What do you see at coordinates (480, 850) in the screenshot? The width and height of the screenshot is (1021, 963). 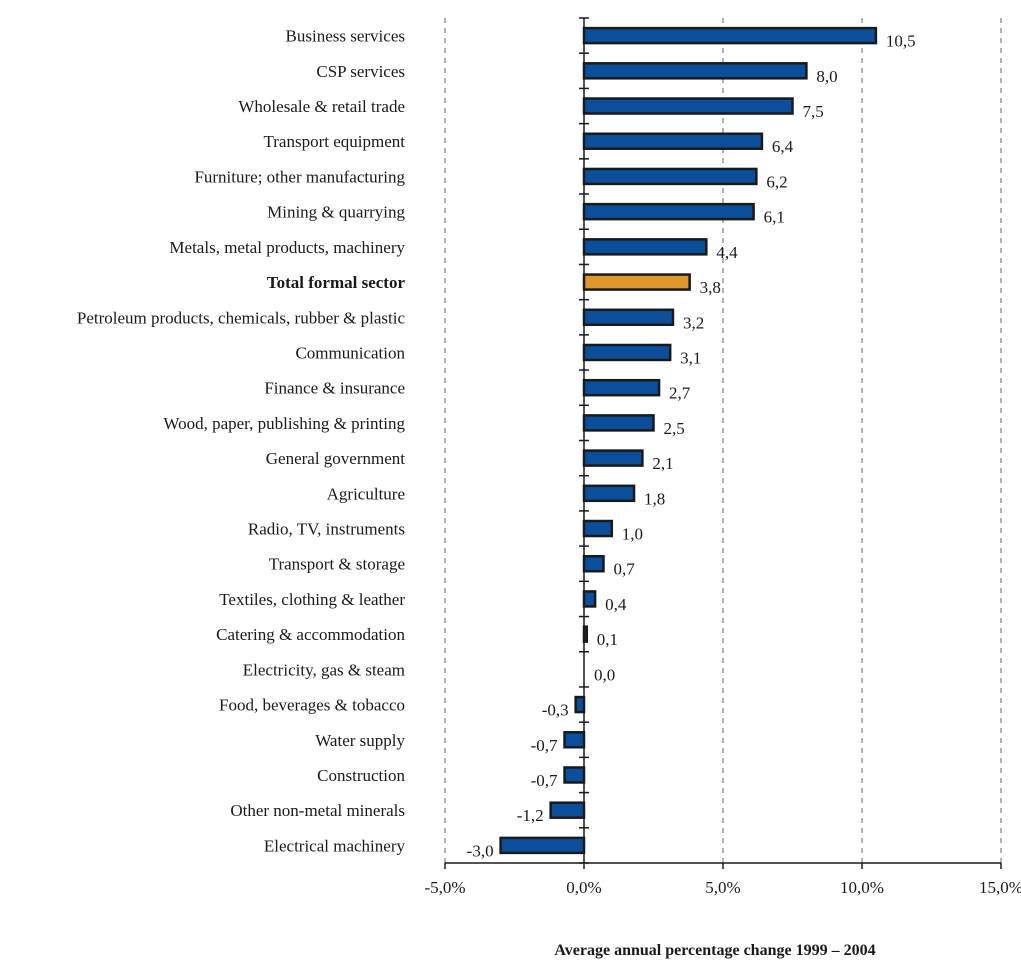 I see `data-label: -3,0` at bounding box center [480, 850].